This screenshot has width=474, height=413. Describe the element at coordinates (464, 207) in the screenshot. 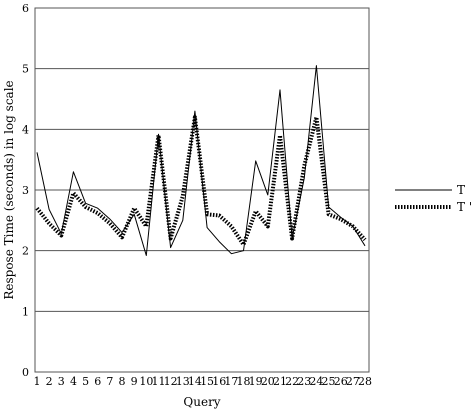

I see `legend-label: T '` at that location.